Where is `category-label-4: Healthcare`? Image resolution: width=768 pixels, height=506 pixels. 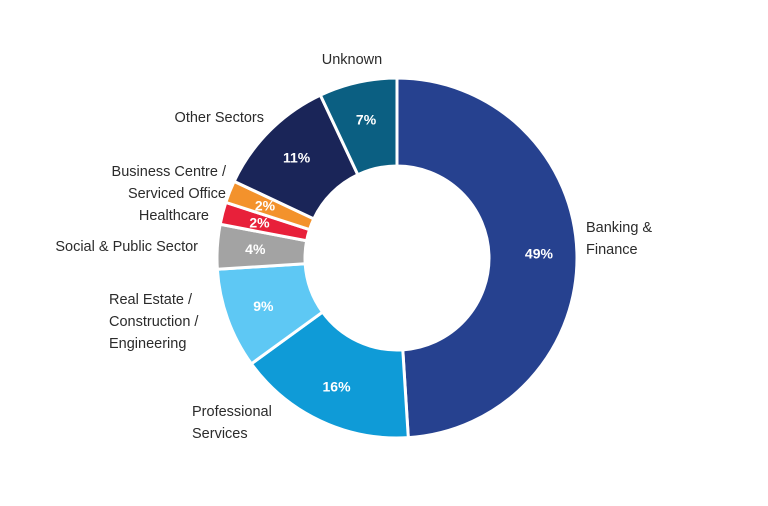 category-label-4: Healthcare is located at coordinates (174, 216).